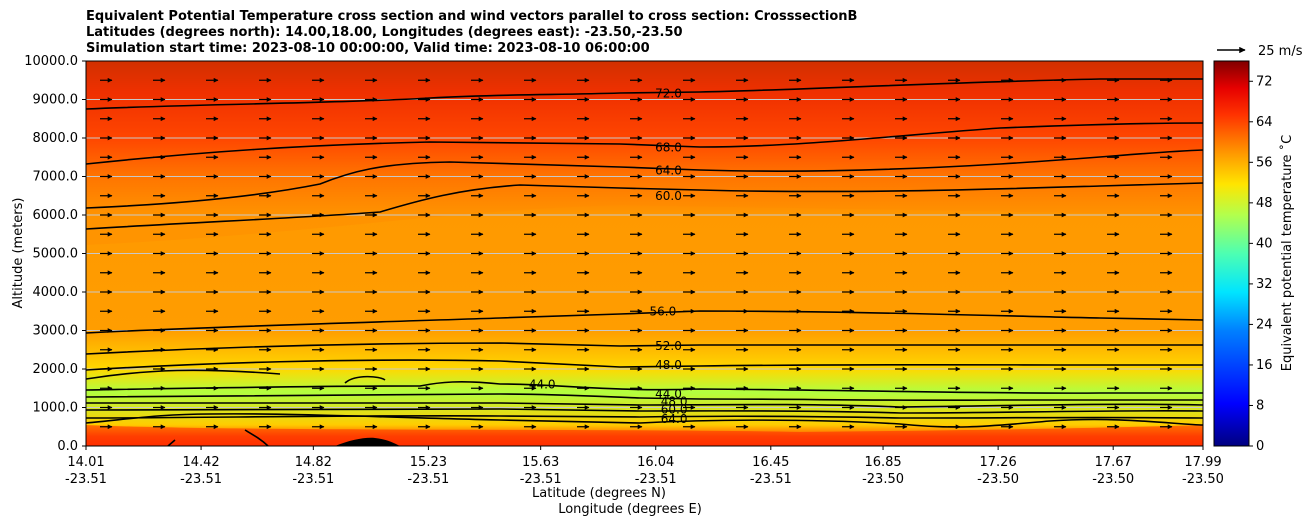 Image resolution: width=1308 pixels, height=526 pixels. I want to click on x-tick-label-lat: 14.82, so click(313, 462).